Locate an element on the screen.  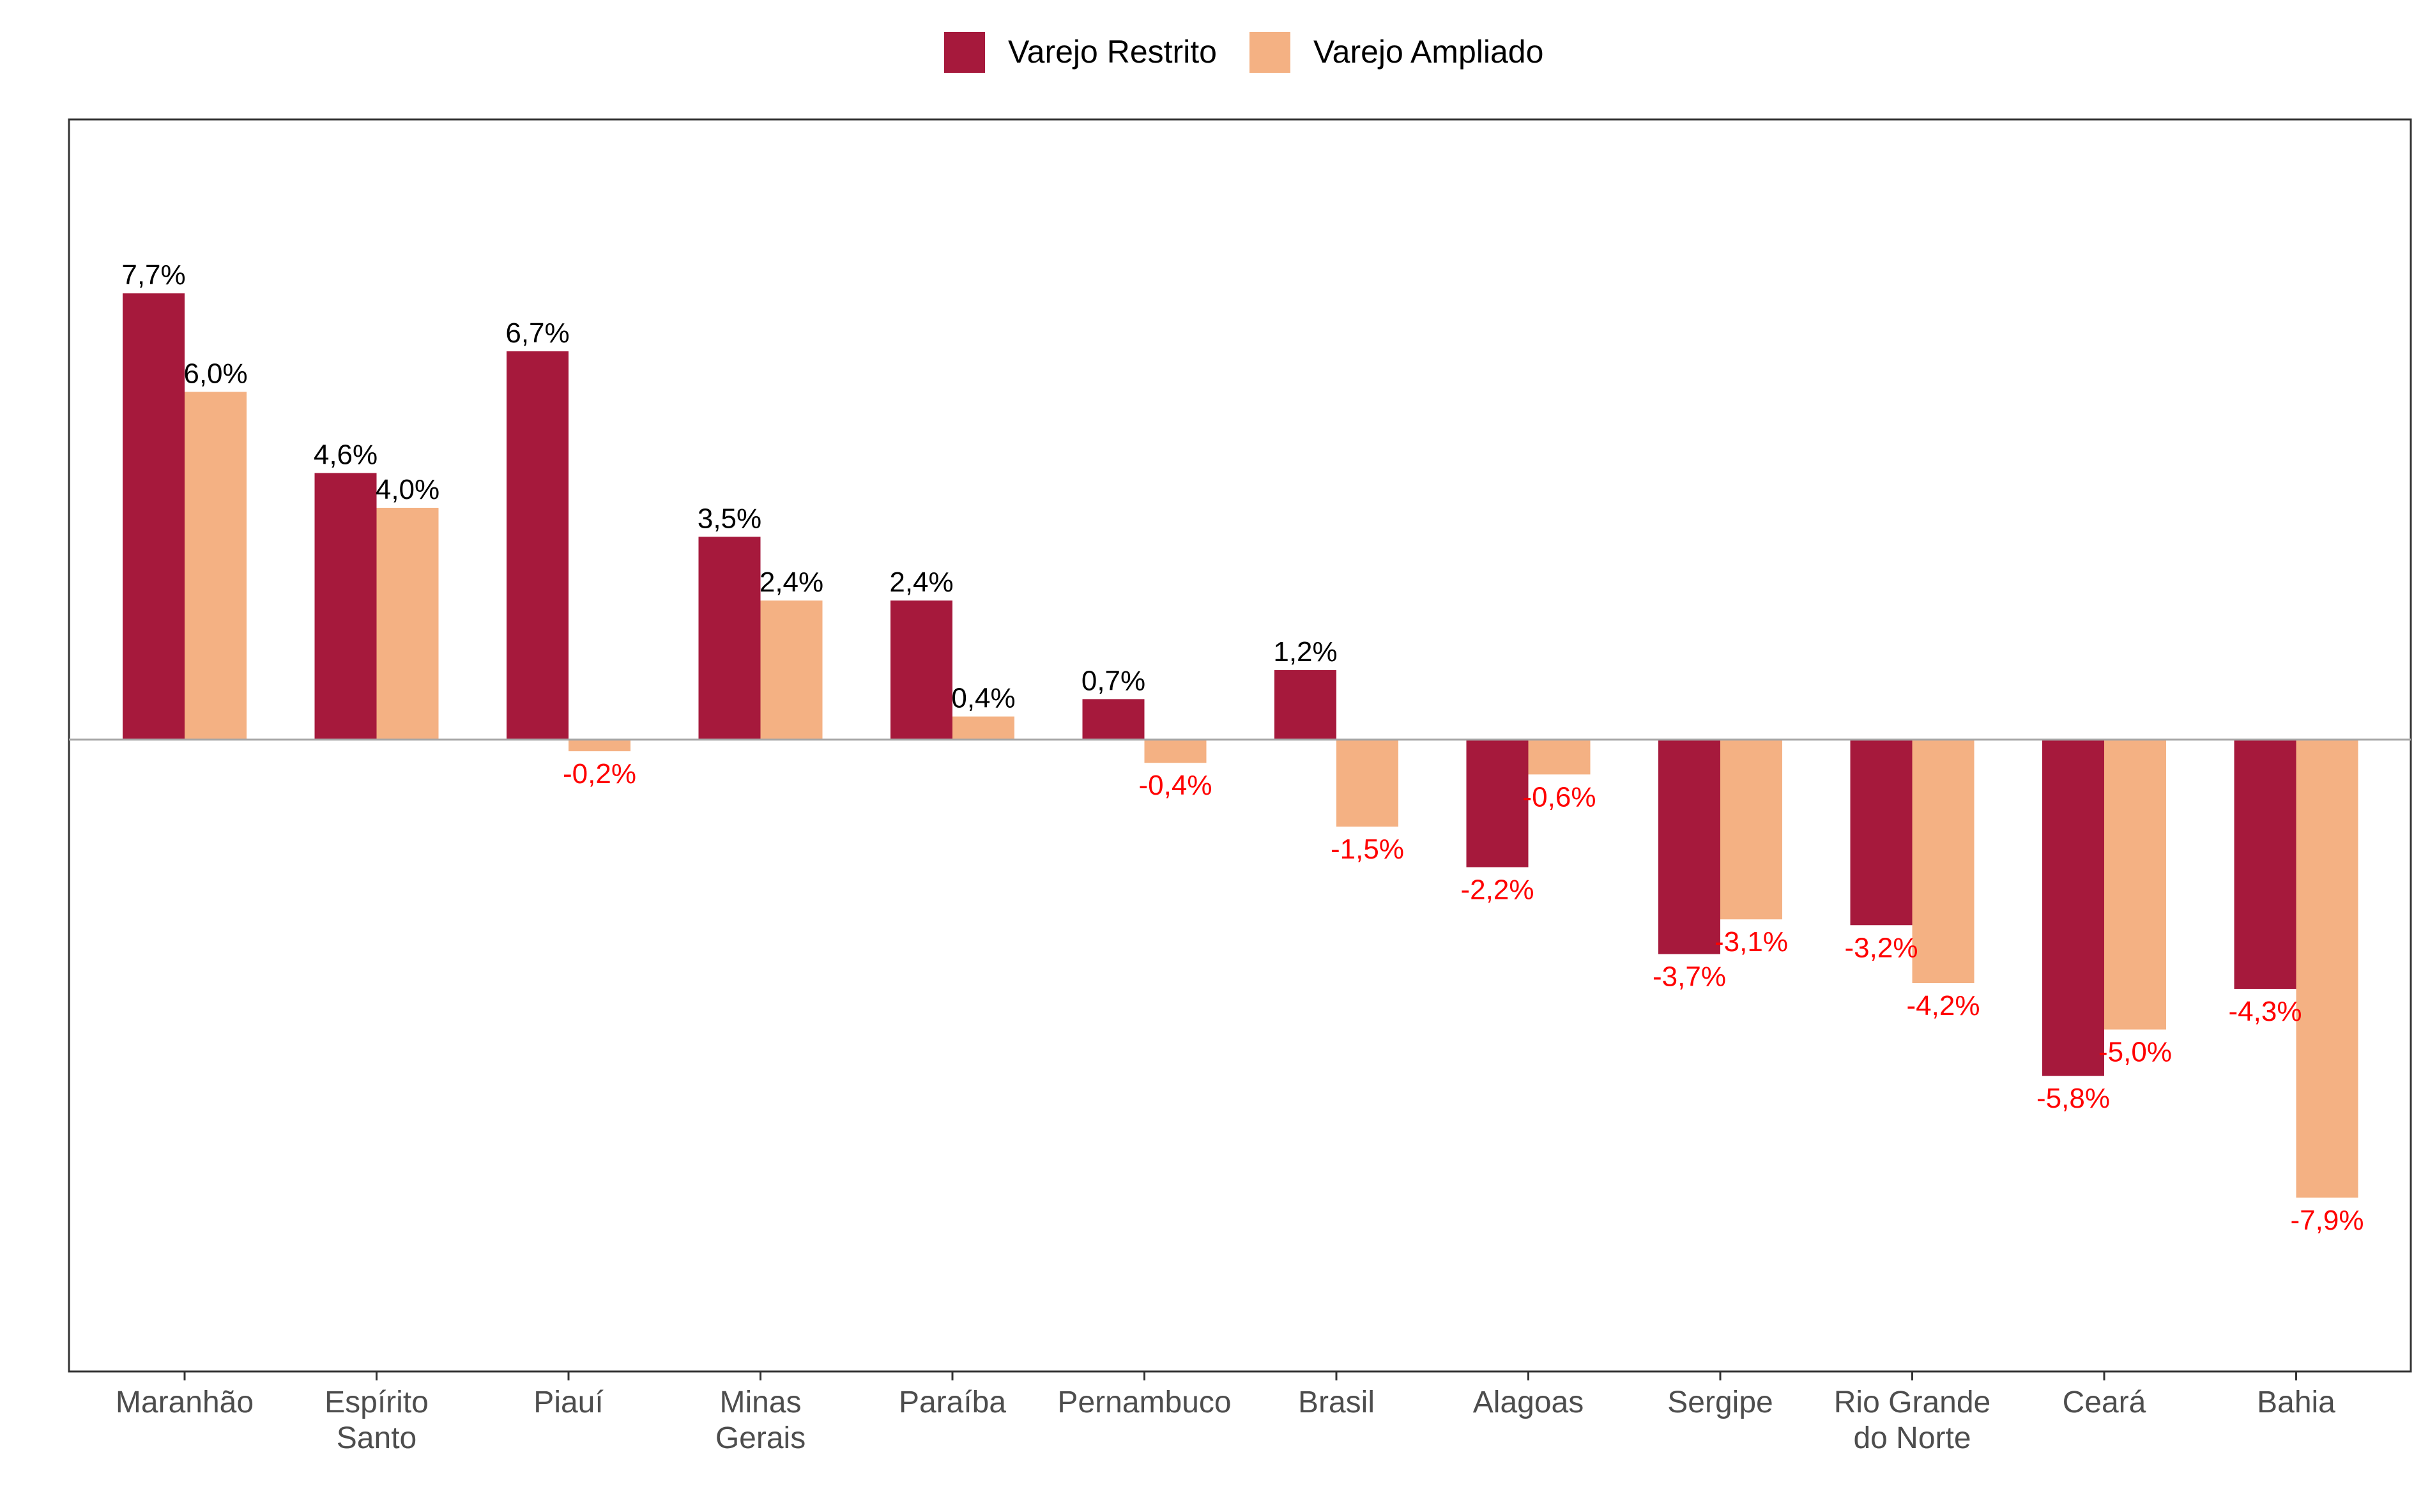
x-tick-label-4: Paraíba is located at coordinates (952, 1403).